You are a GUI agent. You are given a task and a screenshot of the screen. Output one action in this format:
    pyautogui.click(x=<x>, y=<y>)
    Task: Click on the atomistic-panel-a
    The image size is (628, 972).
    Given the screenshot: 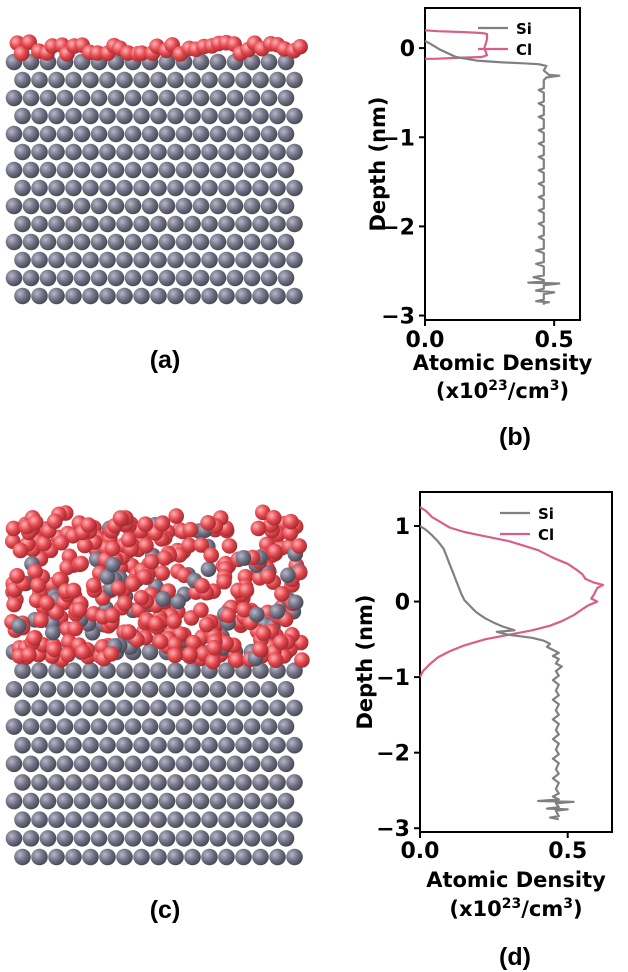 What is the action you would take?
    pyautogui.click(x=156, y=169)
    